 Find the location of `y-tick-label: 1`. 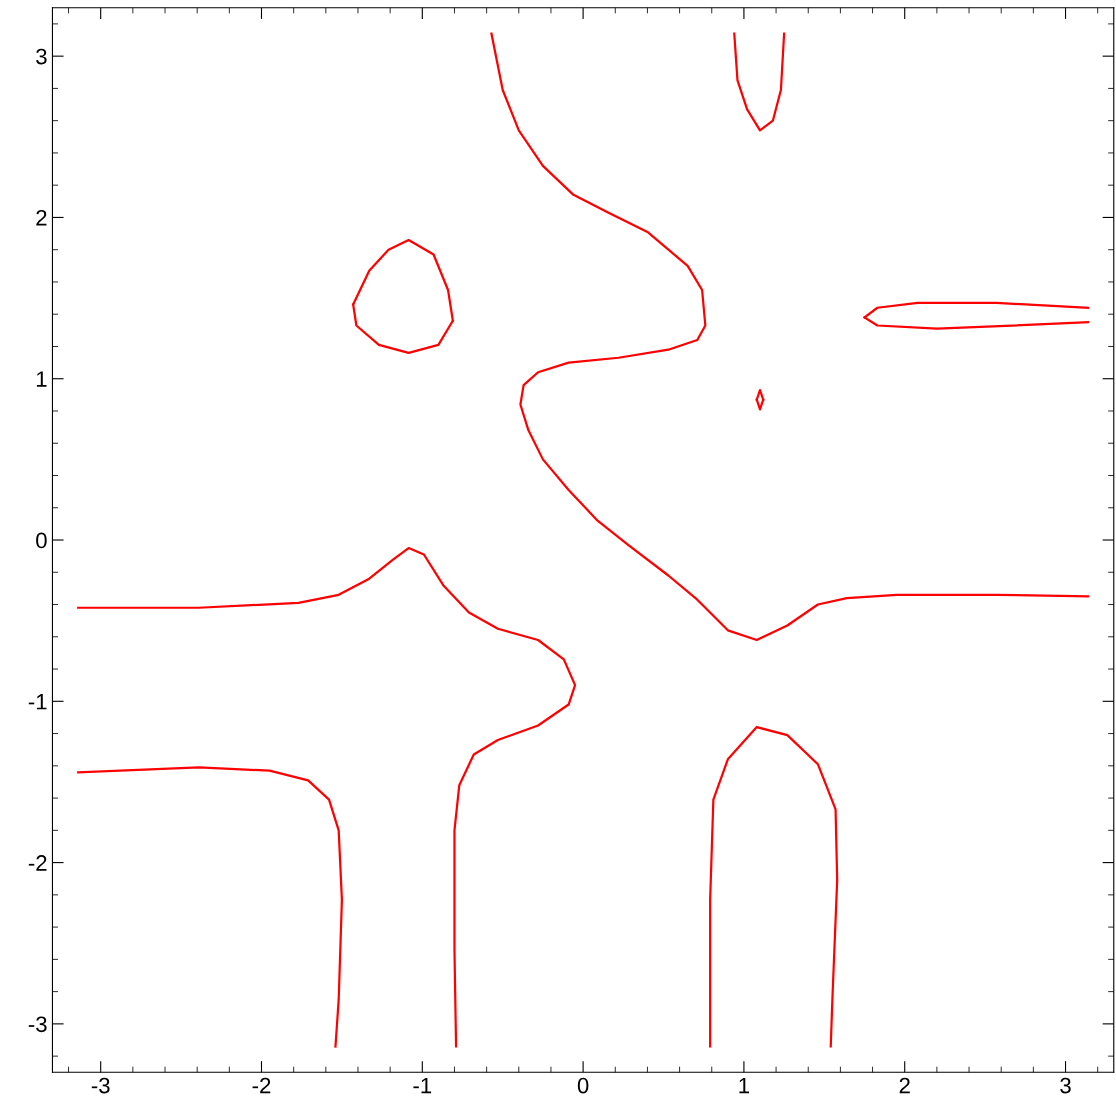

y-tick-label: 1 is located at coordinates (41, 379).